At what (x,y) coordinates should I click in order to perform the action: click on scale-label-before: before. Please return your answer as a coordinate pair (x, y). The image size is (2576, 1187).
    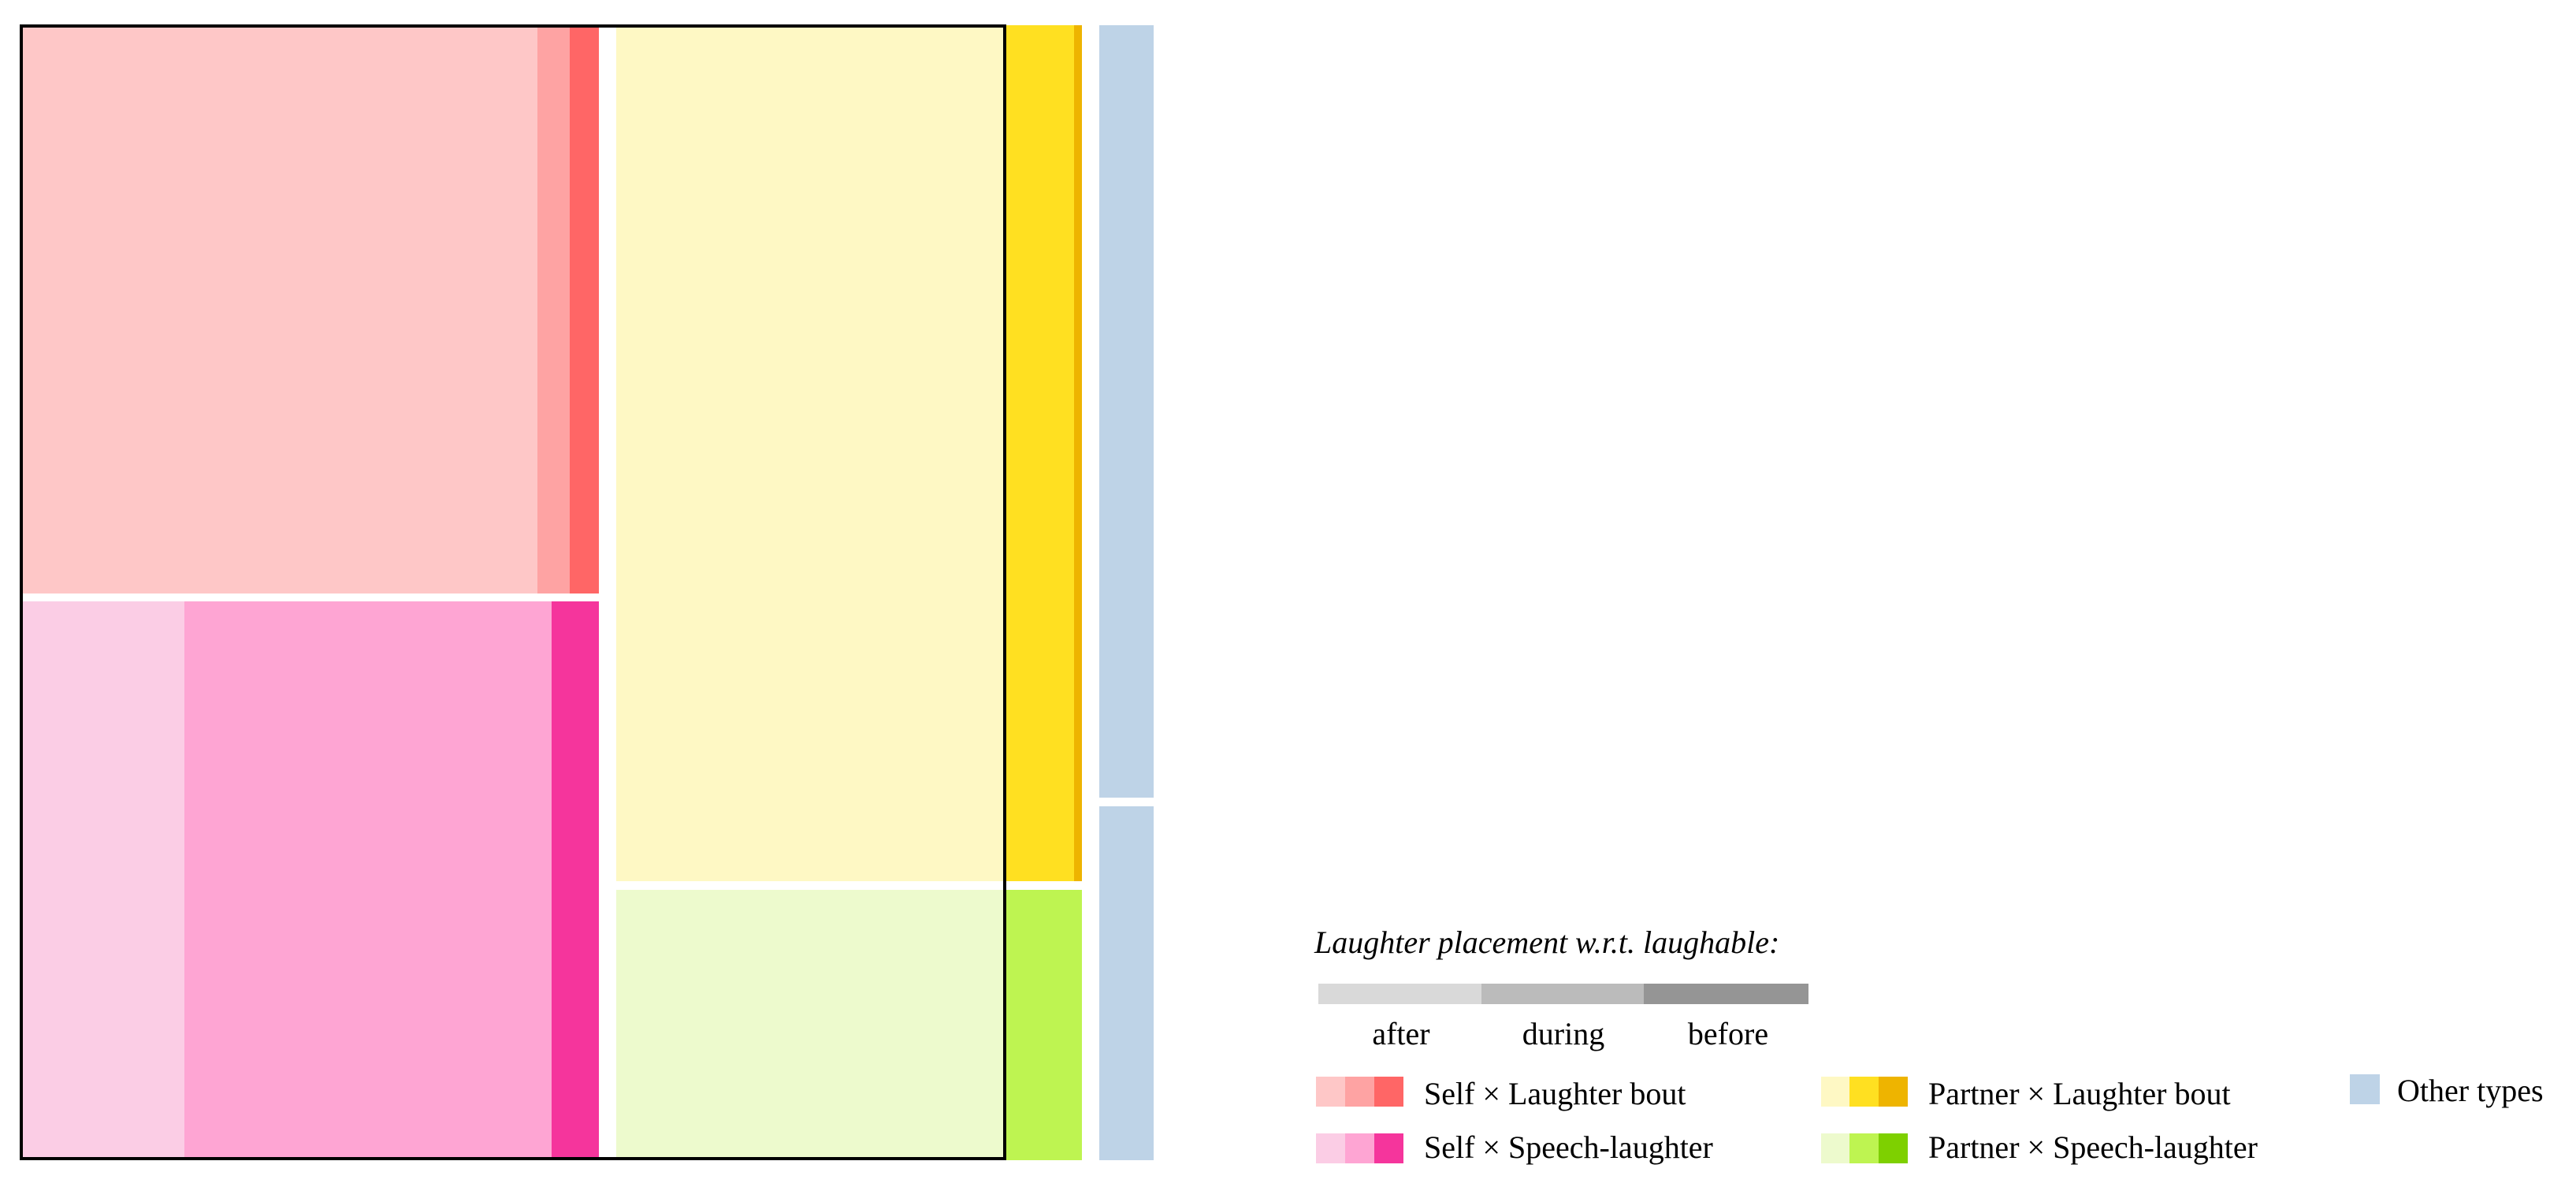
    Looking at the image, I should click on (1728, 1033).